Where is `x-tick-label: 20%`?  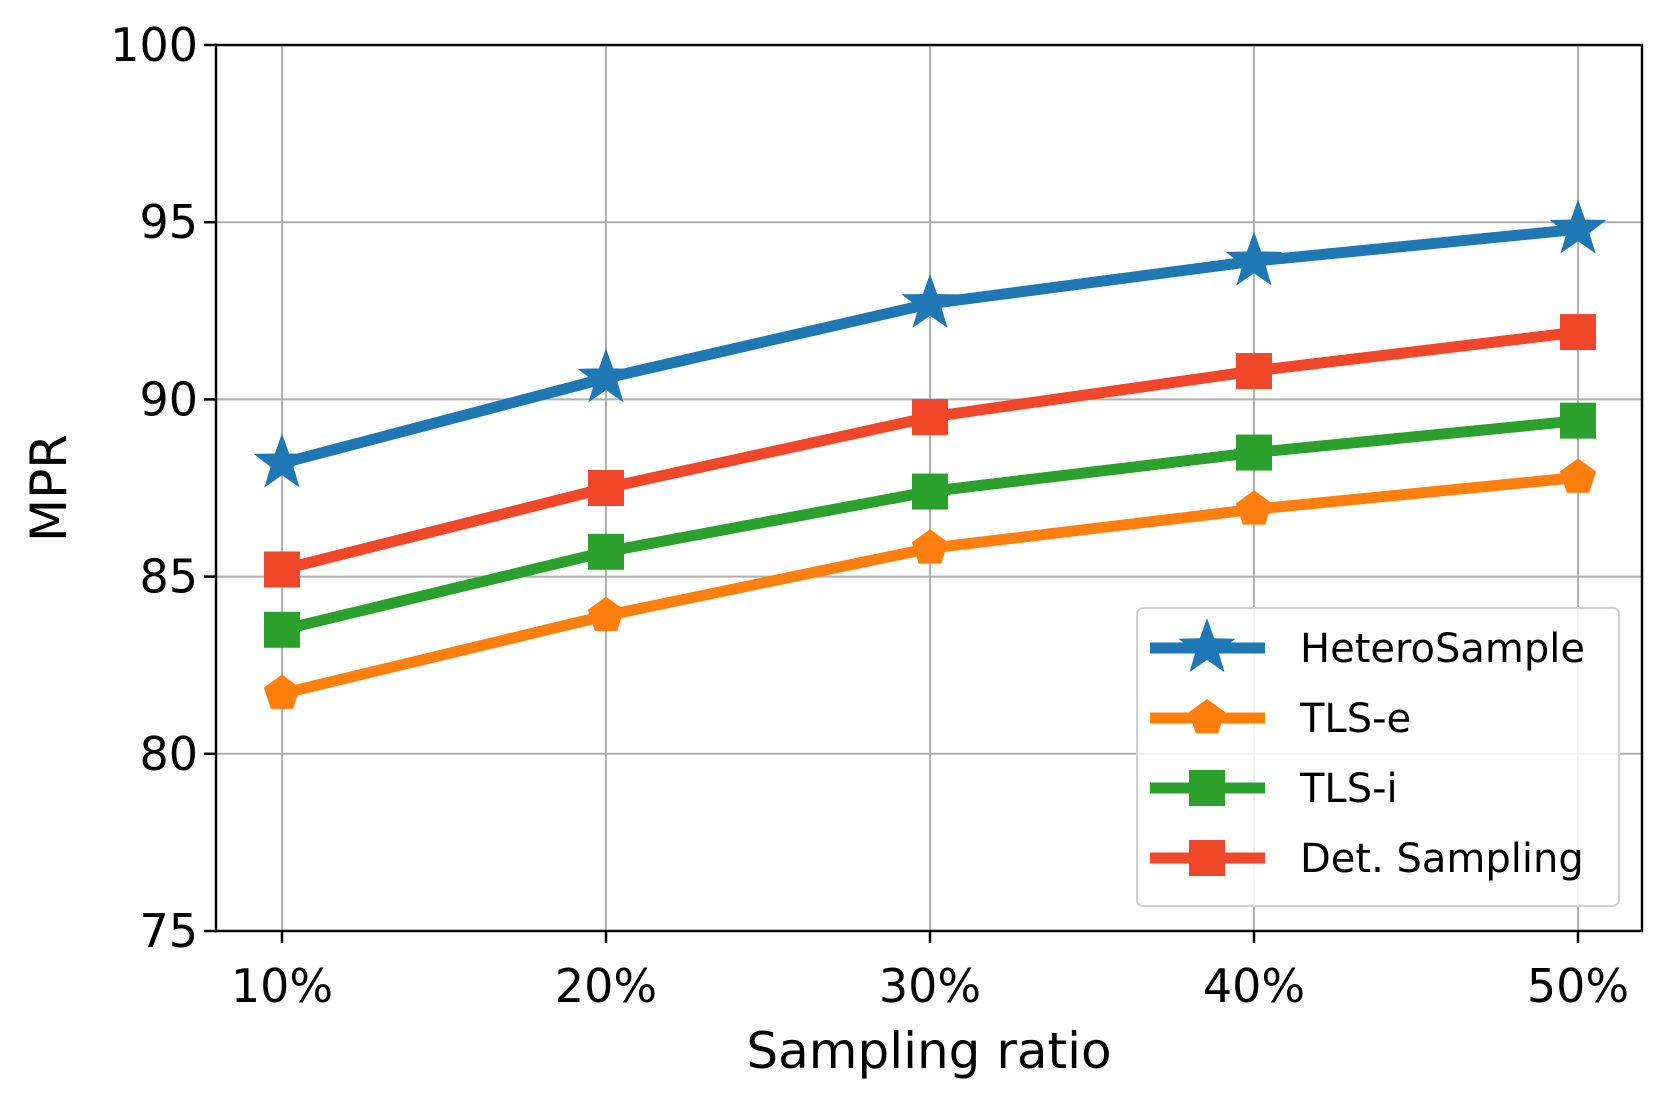
x-tick-label: 20% is located at coordinates (606, 986).